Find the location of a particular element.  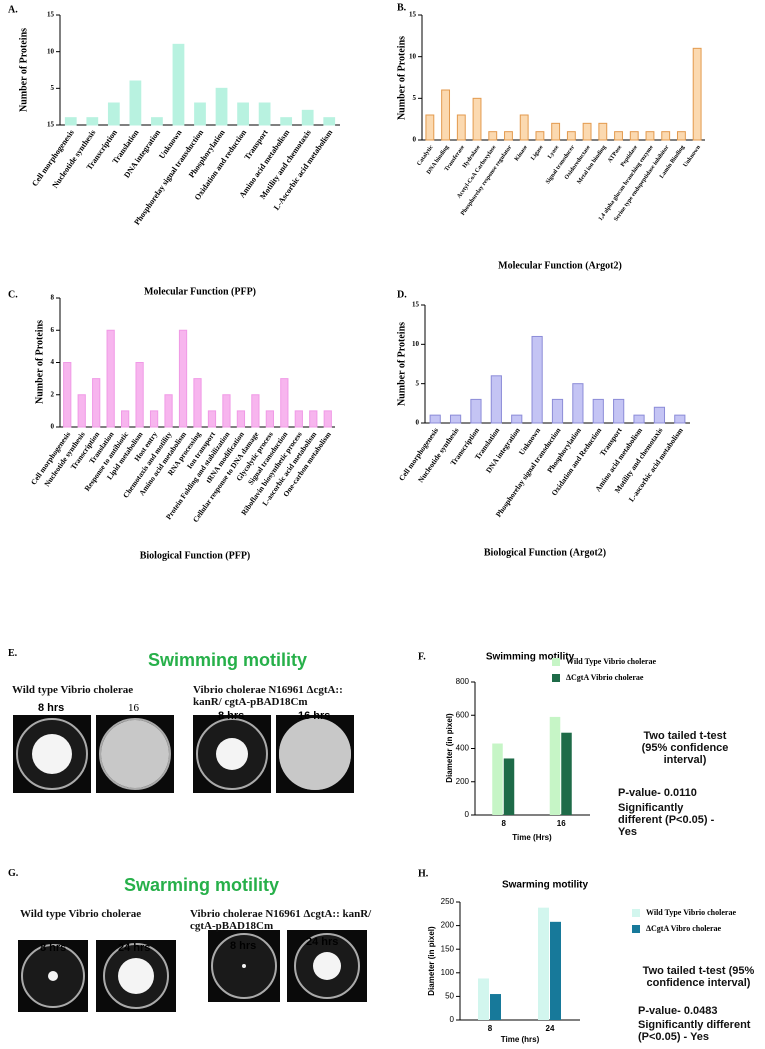

panel-label: C. is located at coordinates (13, 294).